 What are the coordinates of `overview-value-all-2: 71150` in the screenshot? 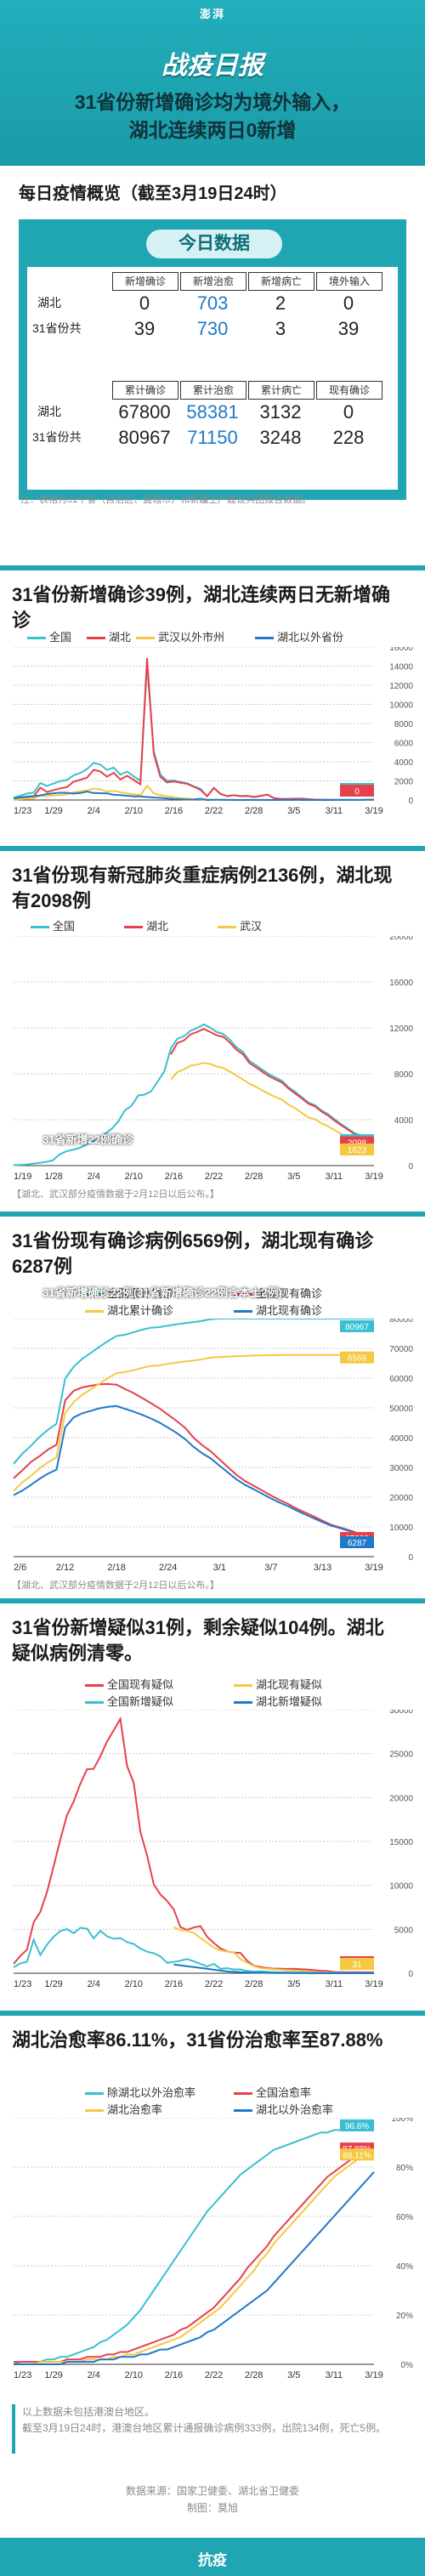 It's located at (212, 438).